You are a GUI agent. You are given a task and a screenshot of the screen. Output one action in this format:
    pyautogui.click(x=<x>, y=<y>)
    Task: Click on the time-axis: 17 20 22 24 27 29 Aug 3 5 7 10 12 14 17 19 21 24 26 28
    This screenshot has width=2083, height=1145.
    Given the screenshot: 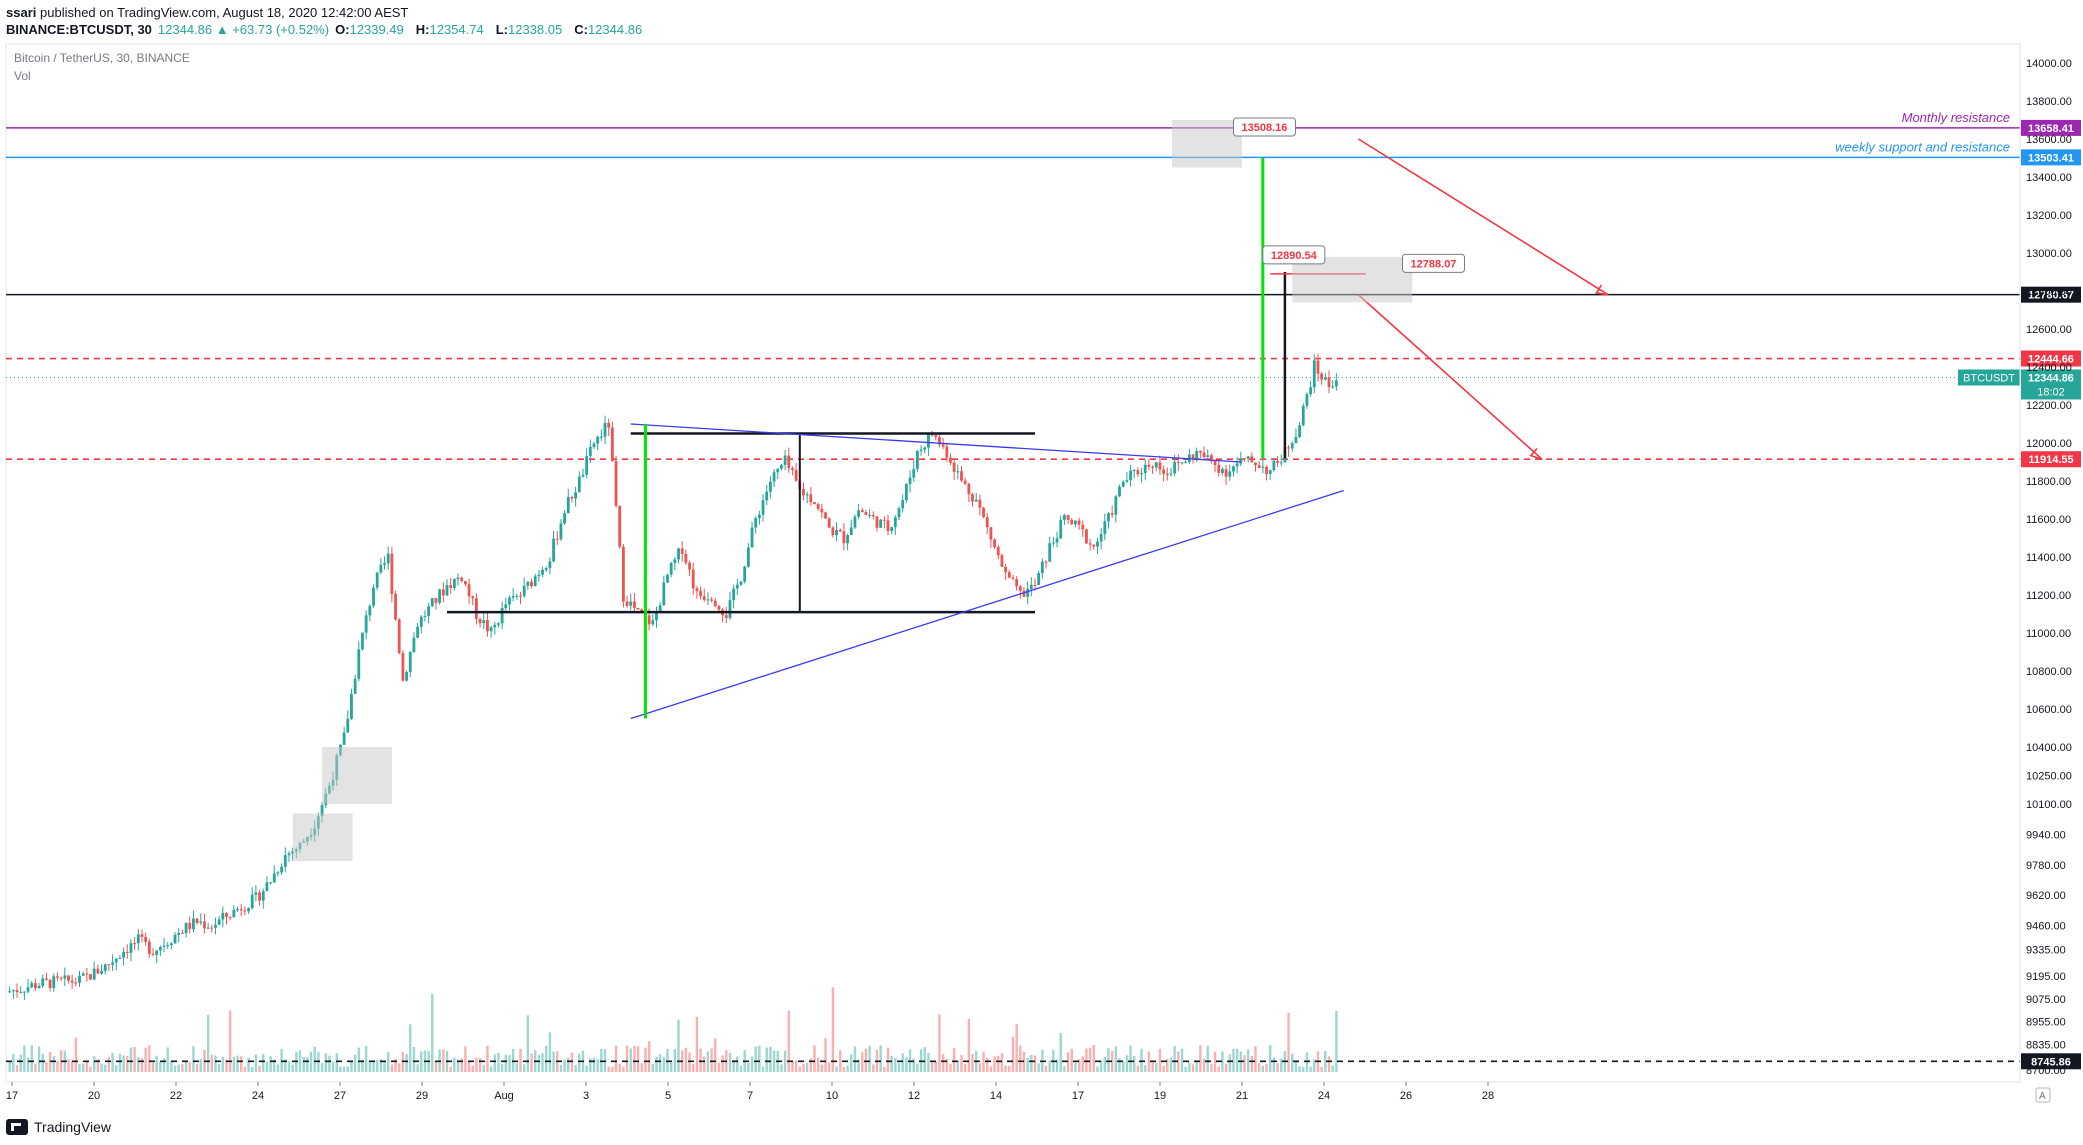 What is the action you would take?
    pyautogui.click(x=750, y=1092)
    